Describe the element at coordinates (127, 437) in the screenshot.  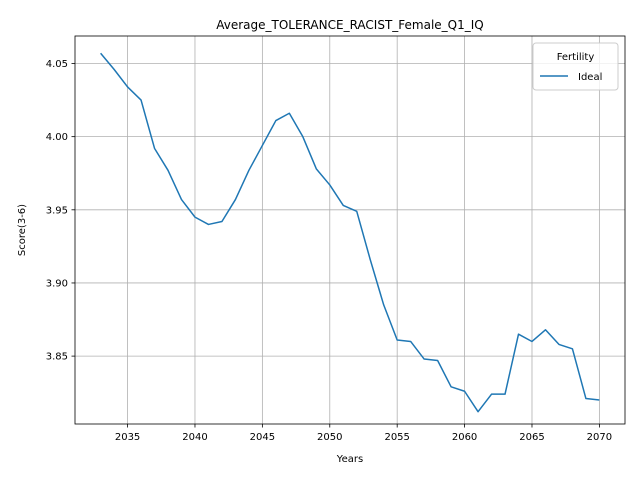
I see `x-tick-label: 2035` at that location.